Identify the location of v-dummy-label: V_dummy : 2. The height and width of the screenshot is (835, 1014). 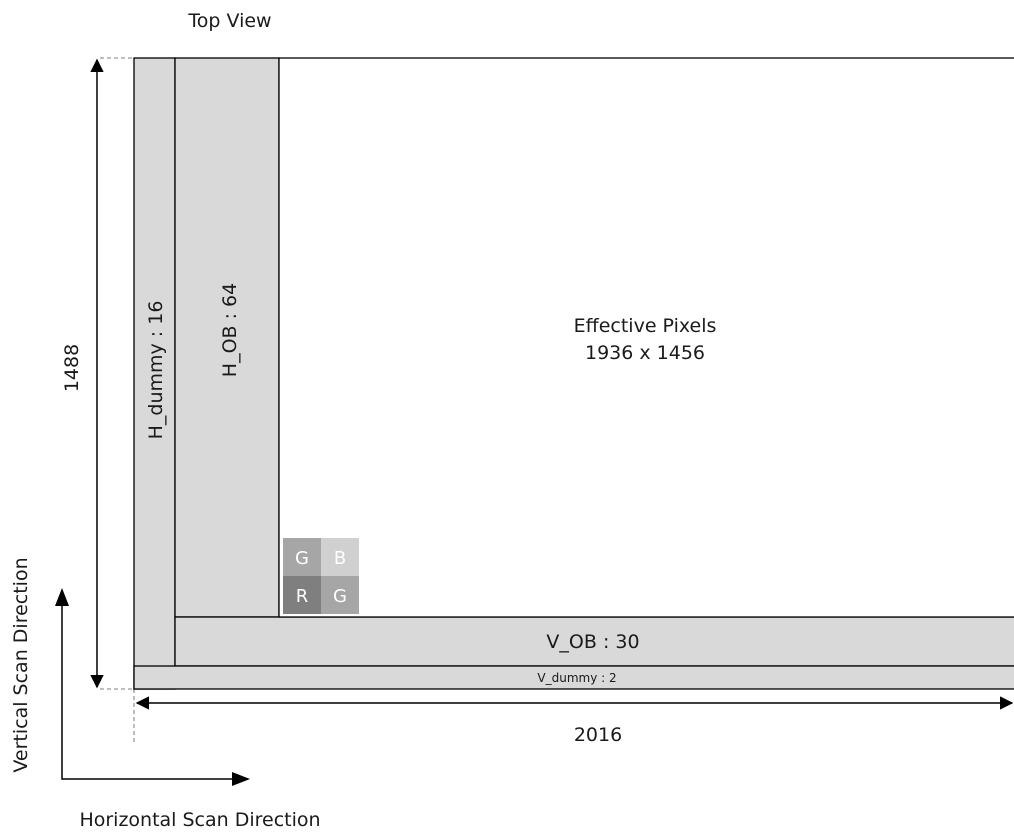
(576, 678).